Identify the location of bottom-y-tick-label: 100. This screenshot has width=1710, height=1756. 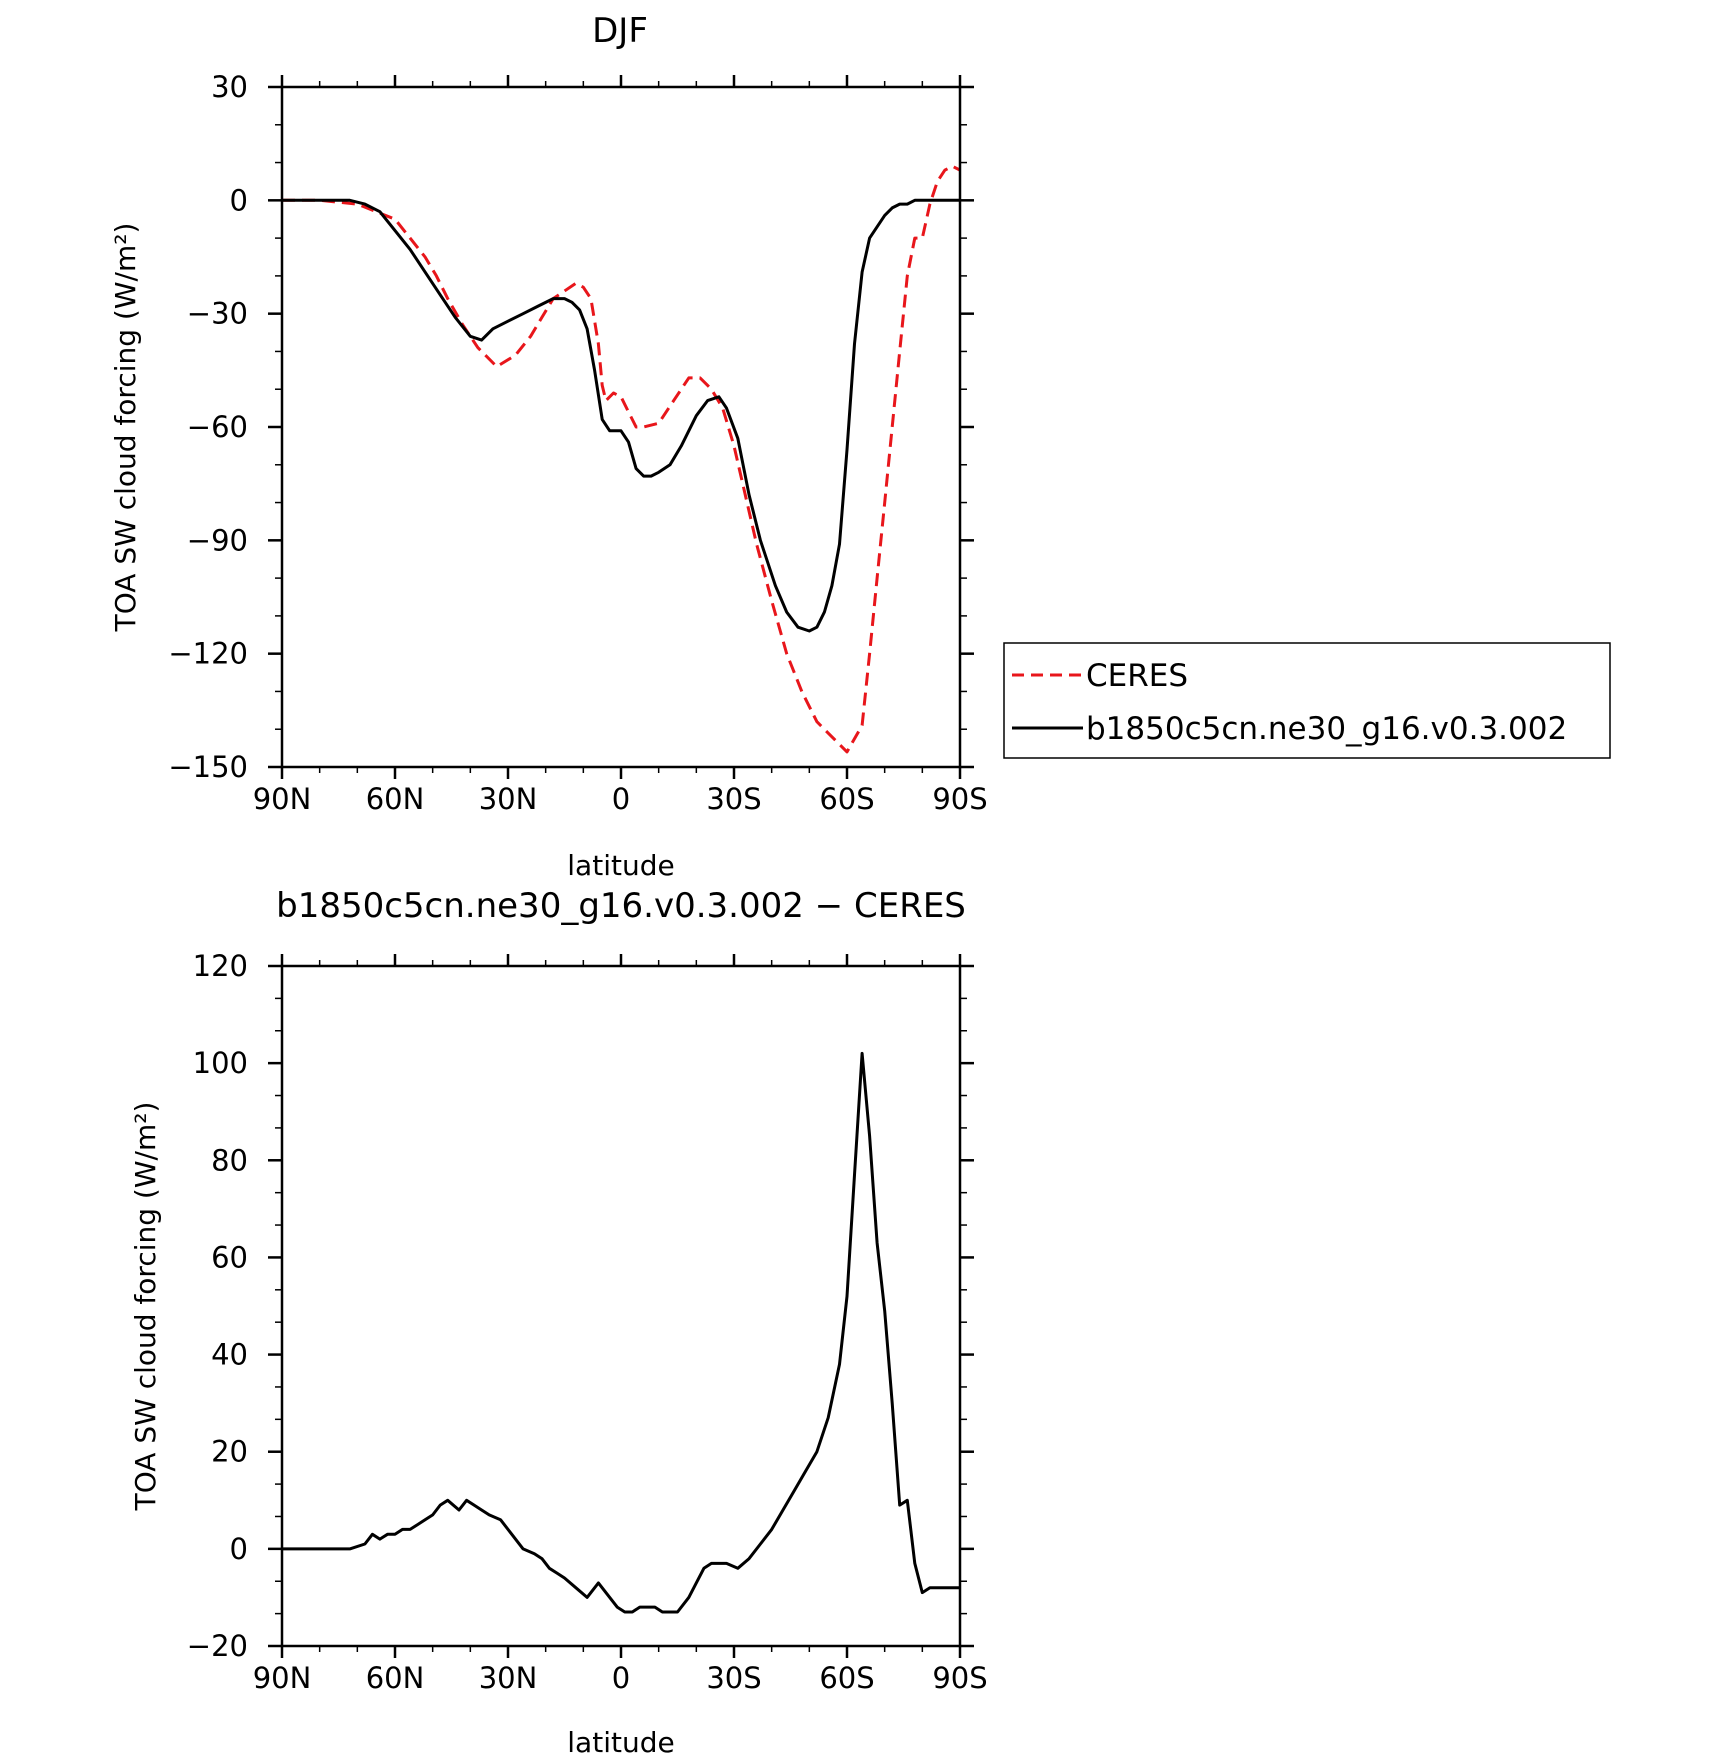
(220, 1063).